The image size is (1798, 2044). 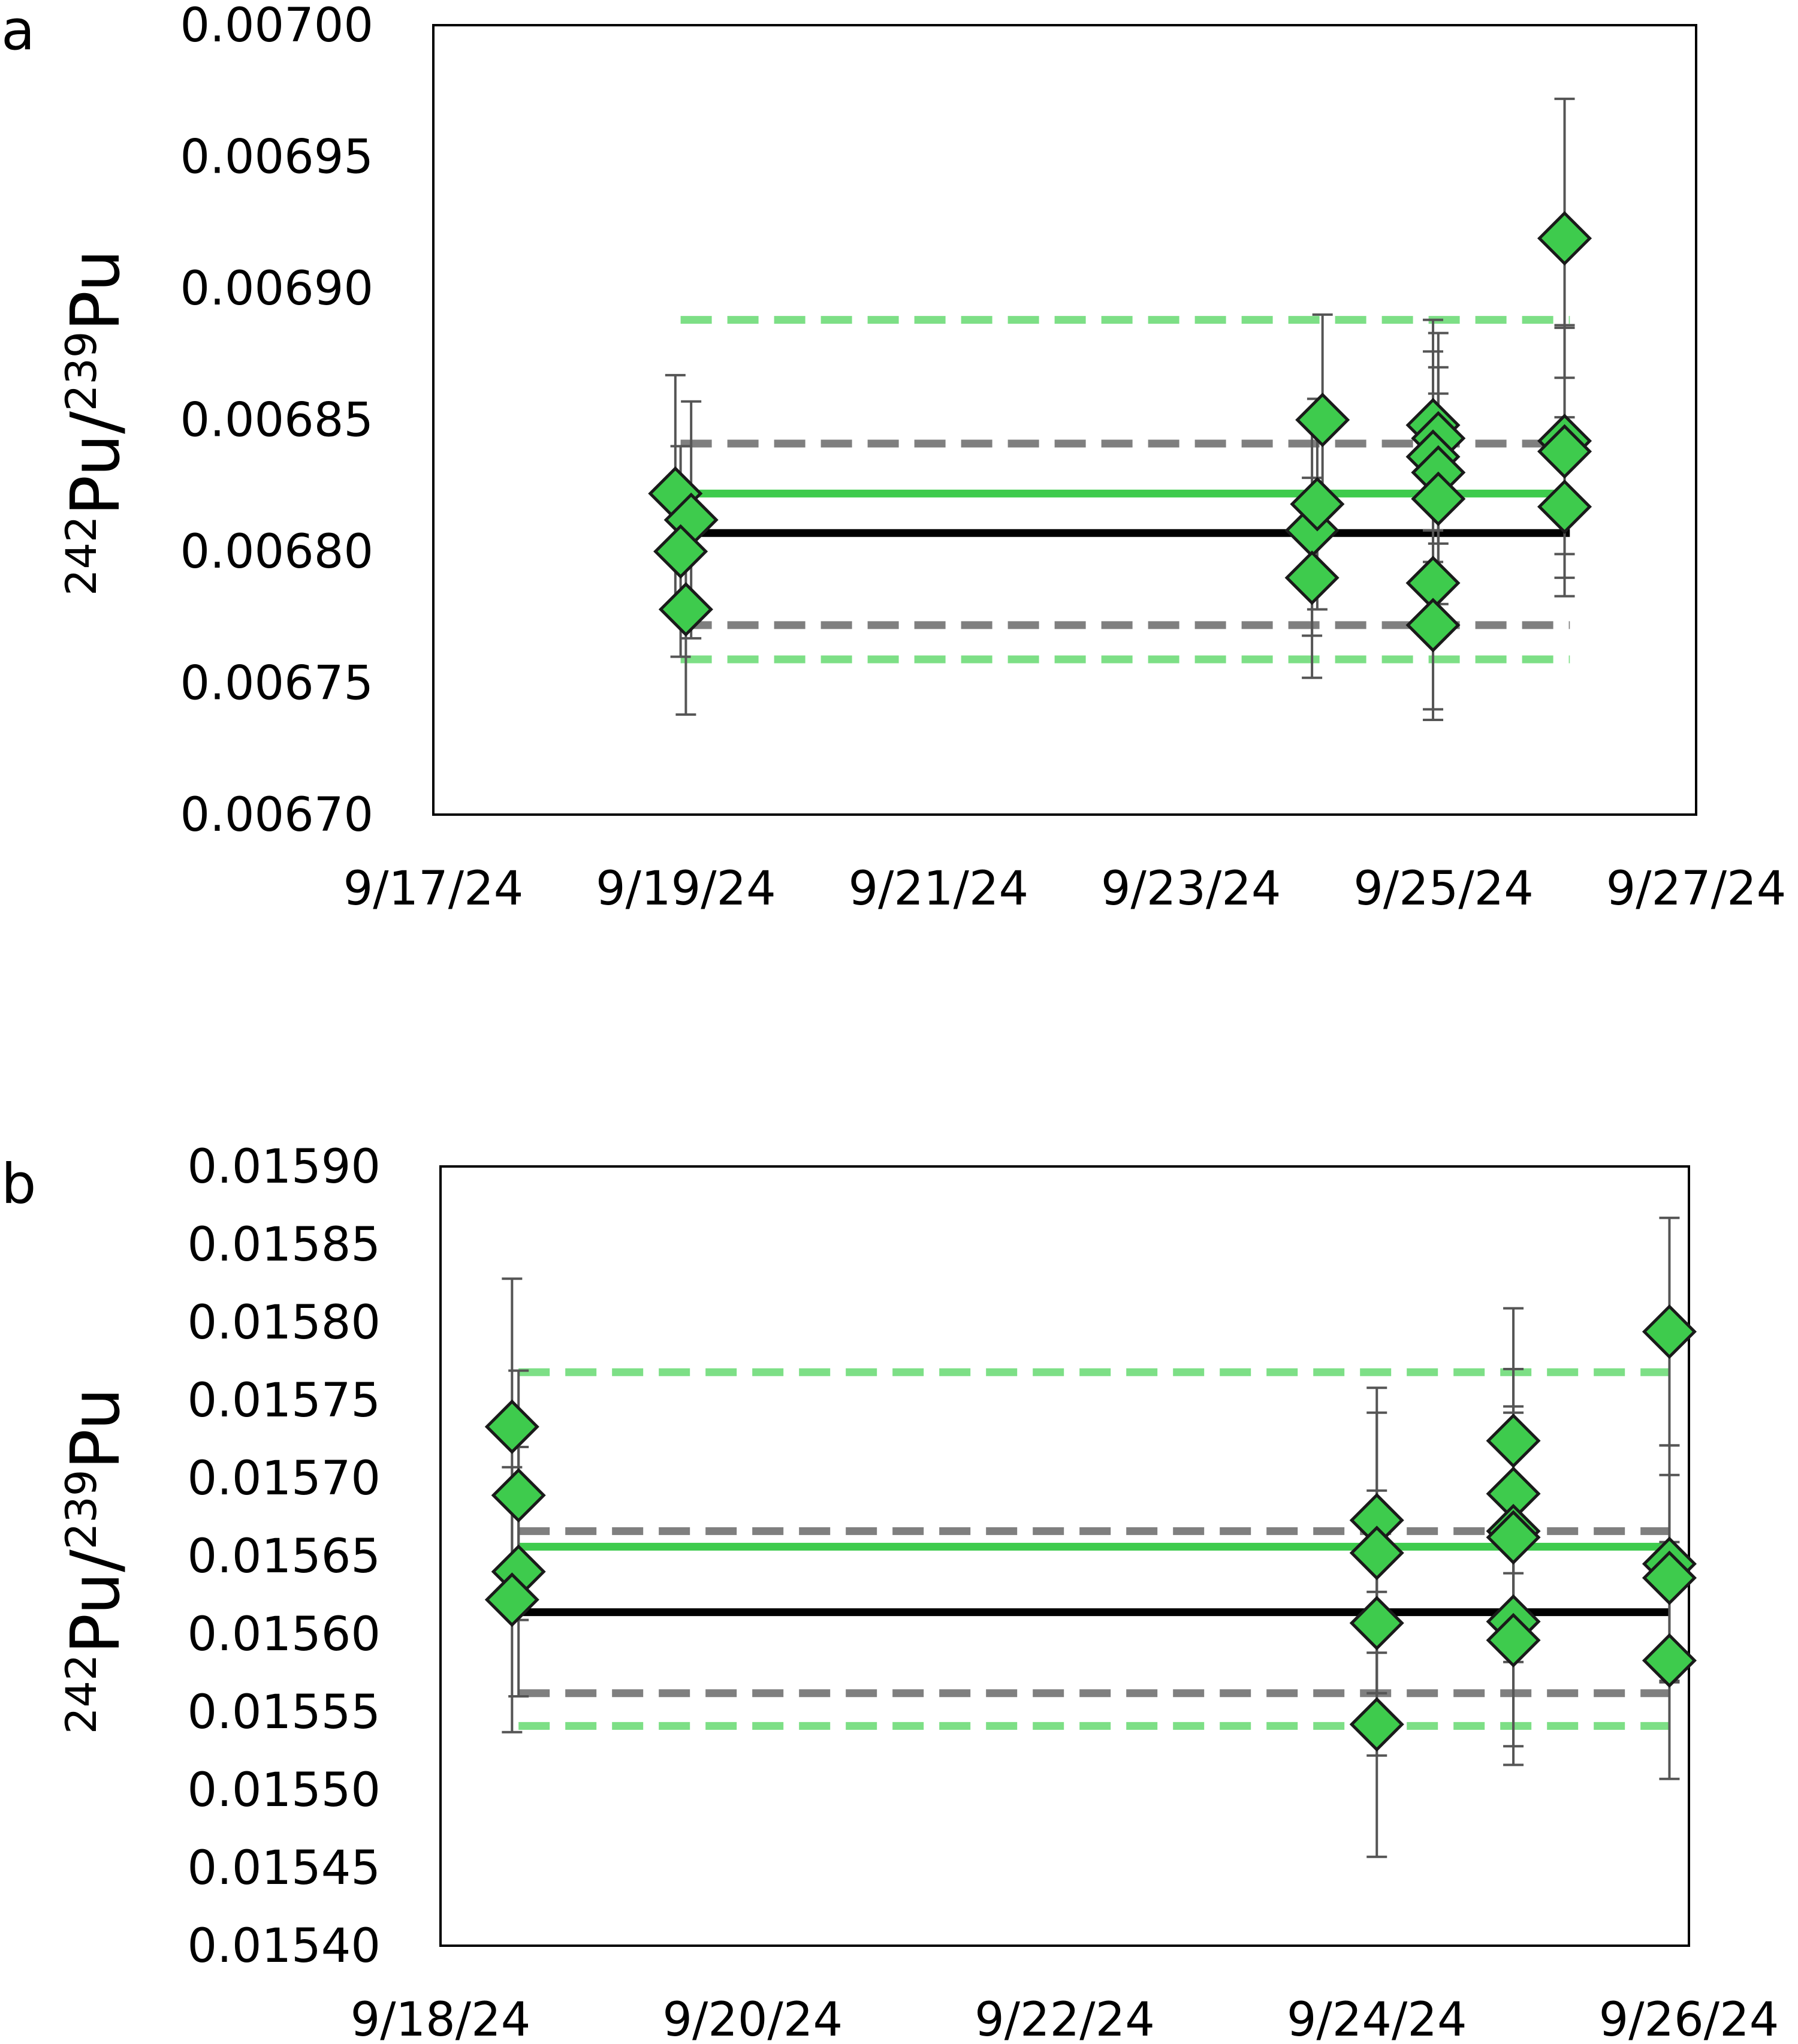 I want to click on x-tick-label-3: 9/23/24, so click(x=1191, y=889).